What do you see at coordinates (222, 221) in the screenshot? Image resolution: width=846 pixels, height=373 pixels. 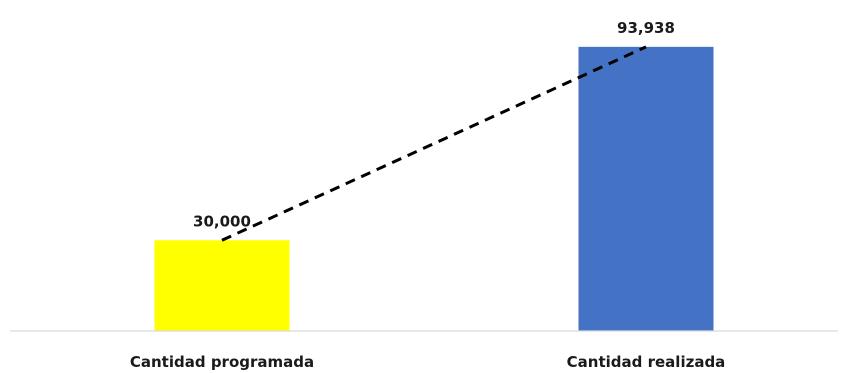 I see `data-label-1: 30,000` at bounding box center [222, 221].